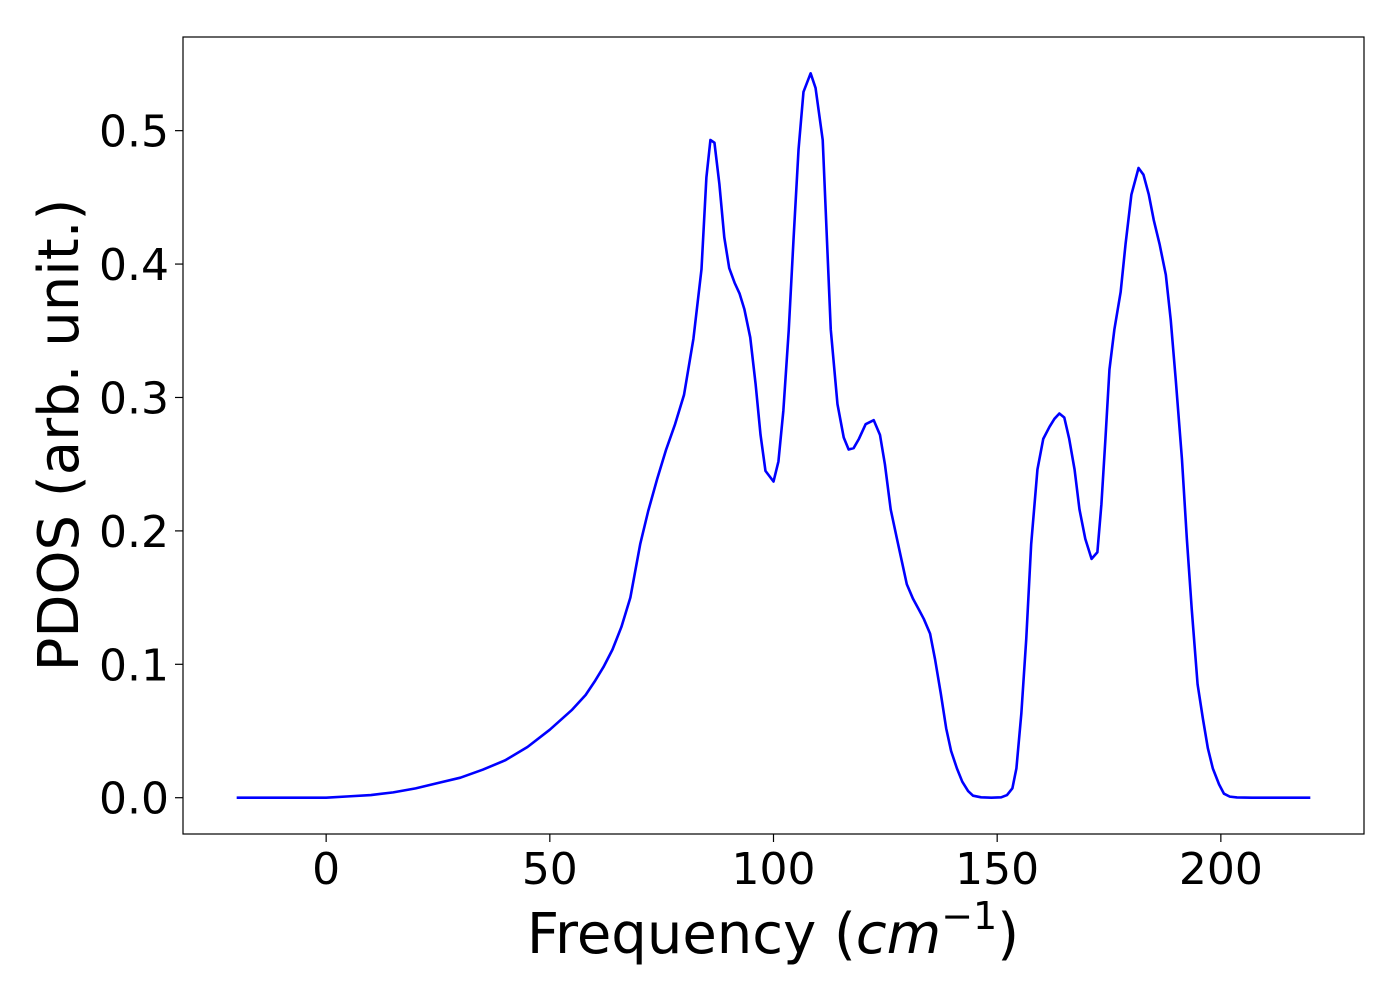 This screenshot has width=1400, height=1000. I want to click on x-label-part: ), so click(1008, 934).